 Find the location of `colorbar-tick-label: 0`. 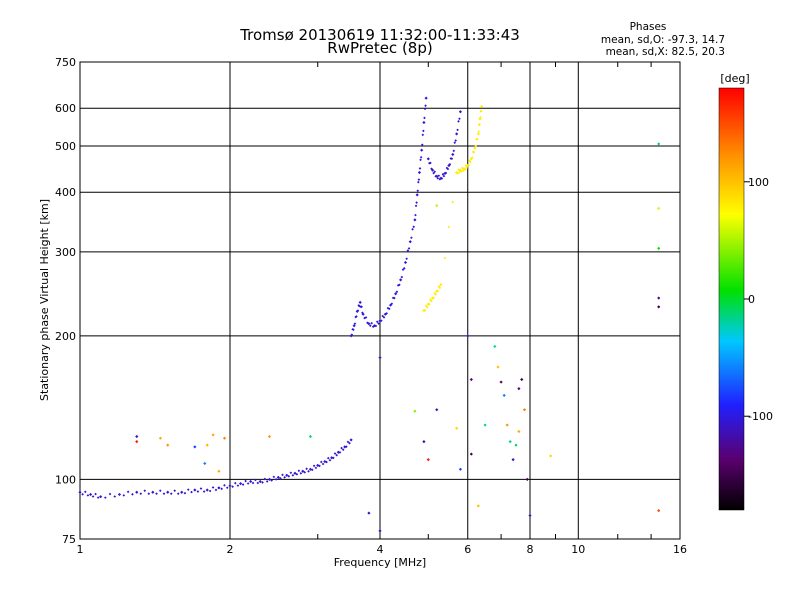

colorbar-tick-label: 0 is located at coordinates (751, 299).